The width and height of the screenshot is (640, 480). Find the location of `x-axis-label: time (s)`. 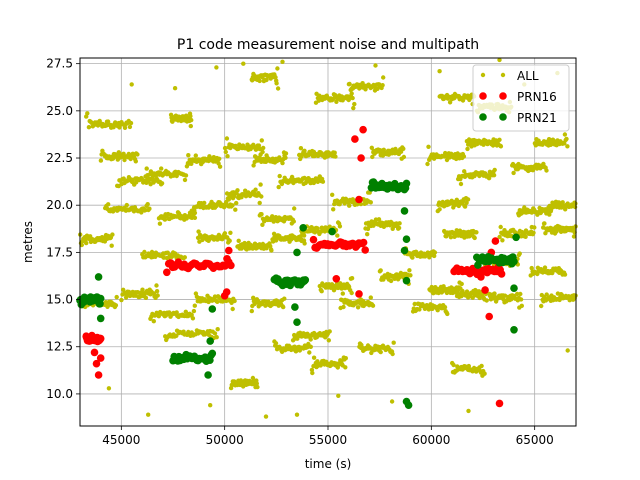

x-axis-label: time (s) is located at coordinates (328, 464).